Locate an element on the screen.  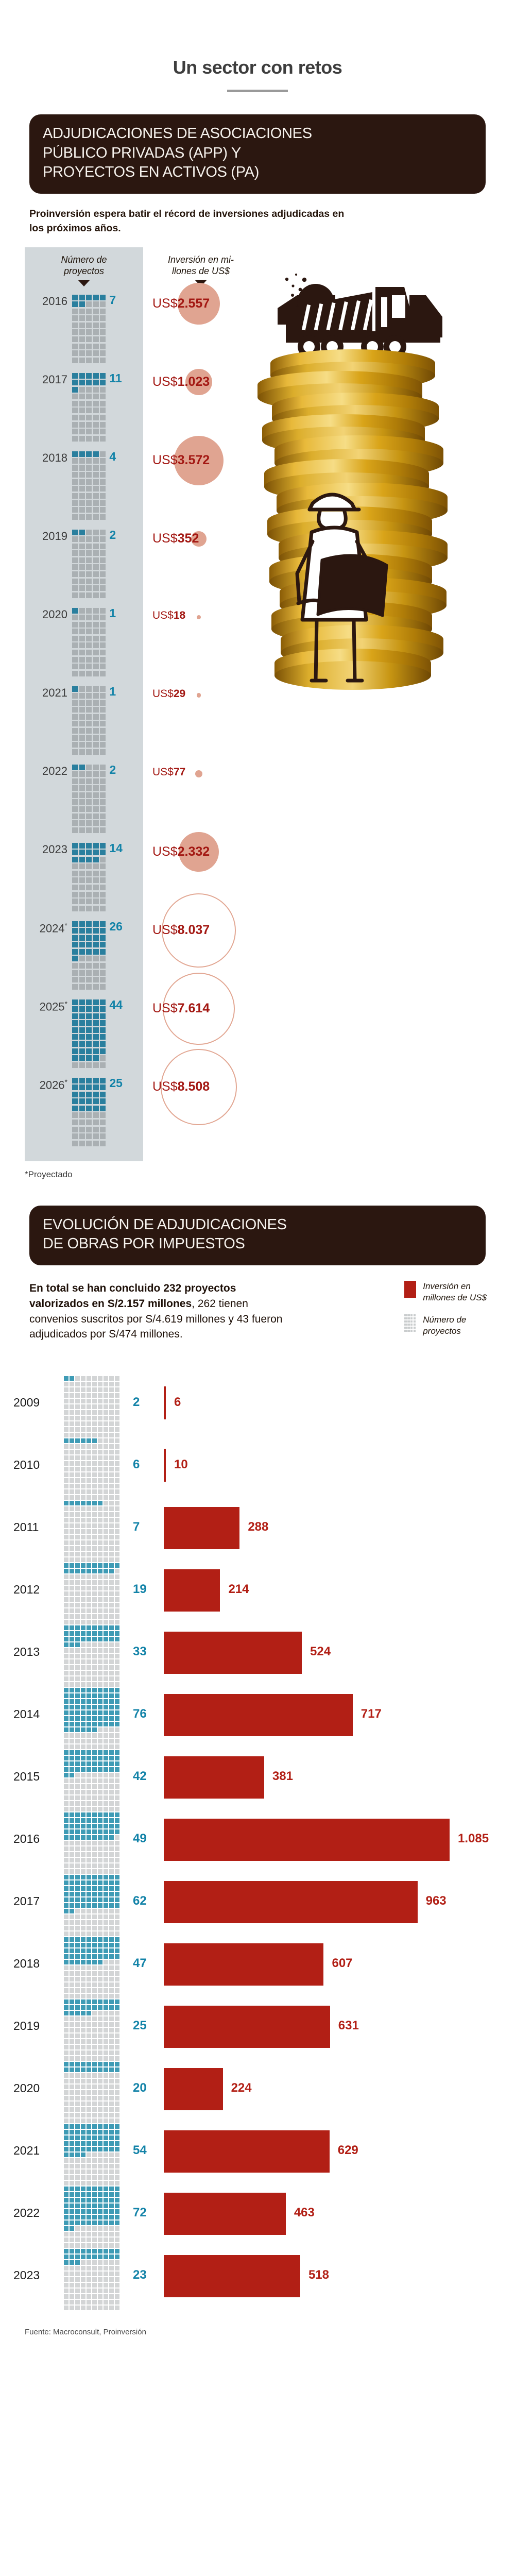
section2-banner-line-1: EVOLUCIÓN DE ADJUDICACIONES is located at coordinates (165, 1224).